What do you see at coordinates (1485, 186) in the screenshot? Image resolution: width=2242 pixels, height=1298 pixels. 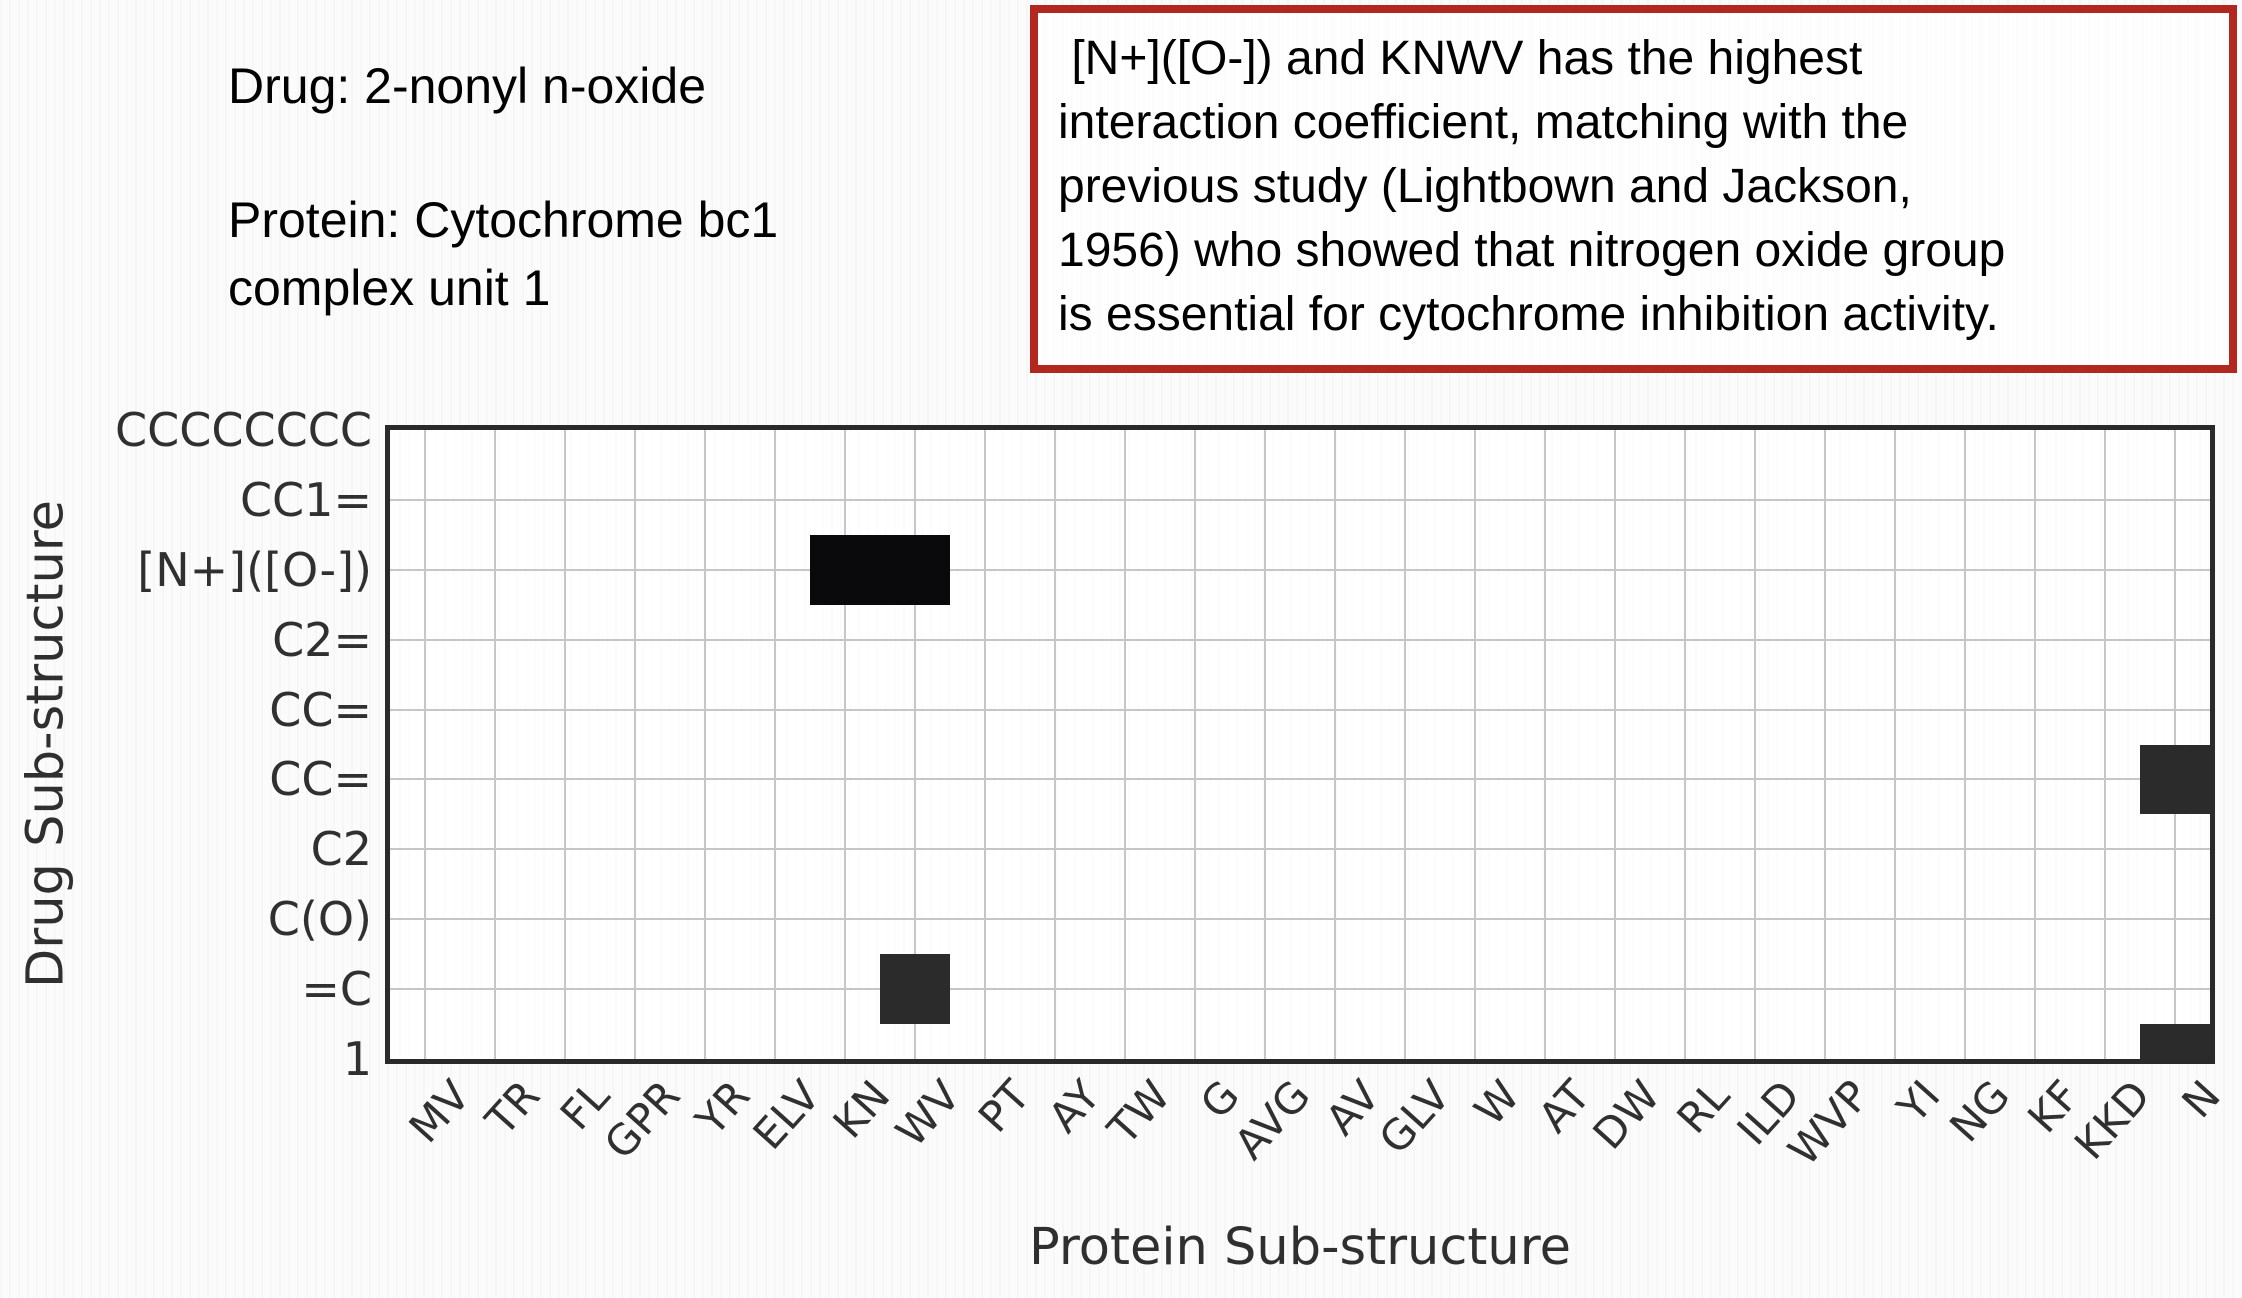 I see `callout-line-3: previous study (Lightbown and Jackson,` at bounding box center [1485, 186].